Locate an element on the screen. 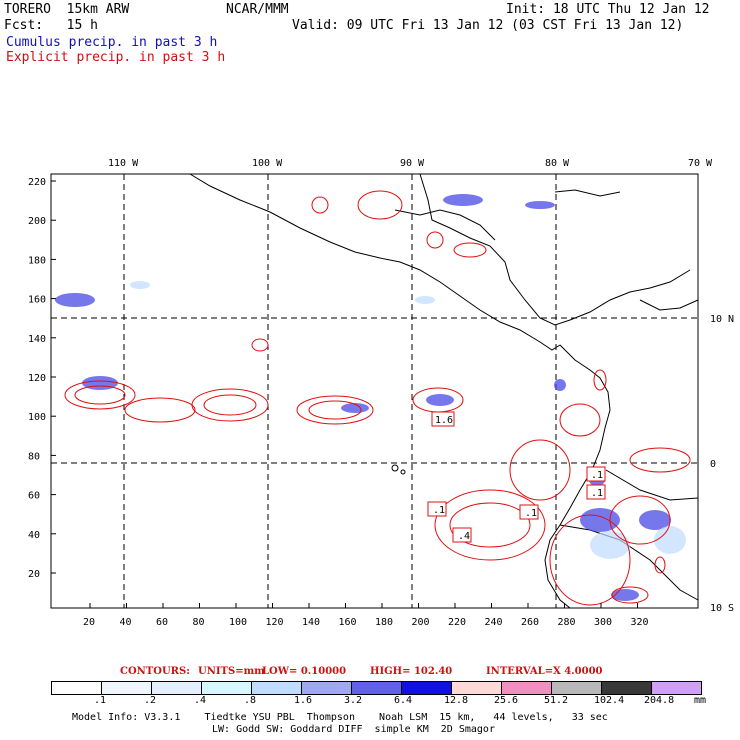 Image resolution: width=740 pixels, height=740 pixels. lon-label: 80 W is located at coordinates (557, 163).